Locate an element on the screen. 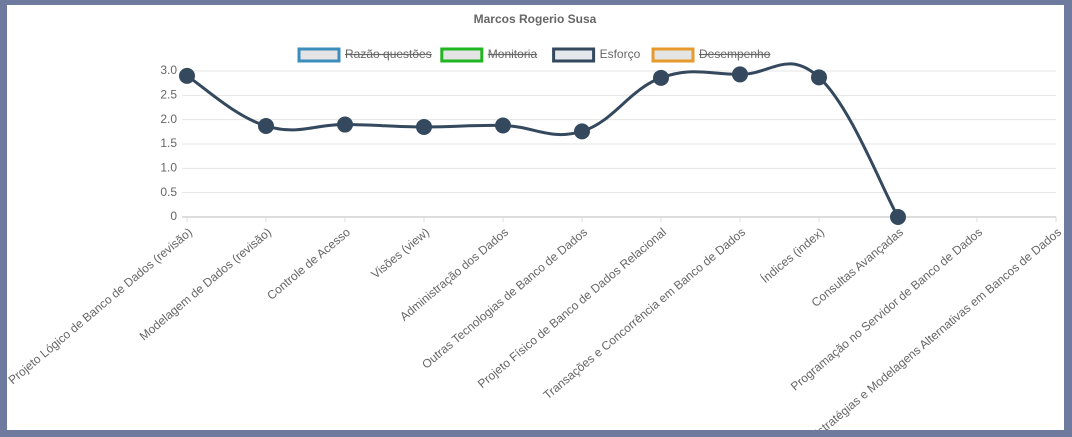  x-tick-label: Controle de Acesso is located at coordinates (308, 264).